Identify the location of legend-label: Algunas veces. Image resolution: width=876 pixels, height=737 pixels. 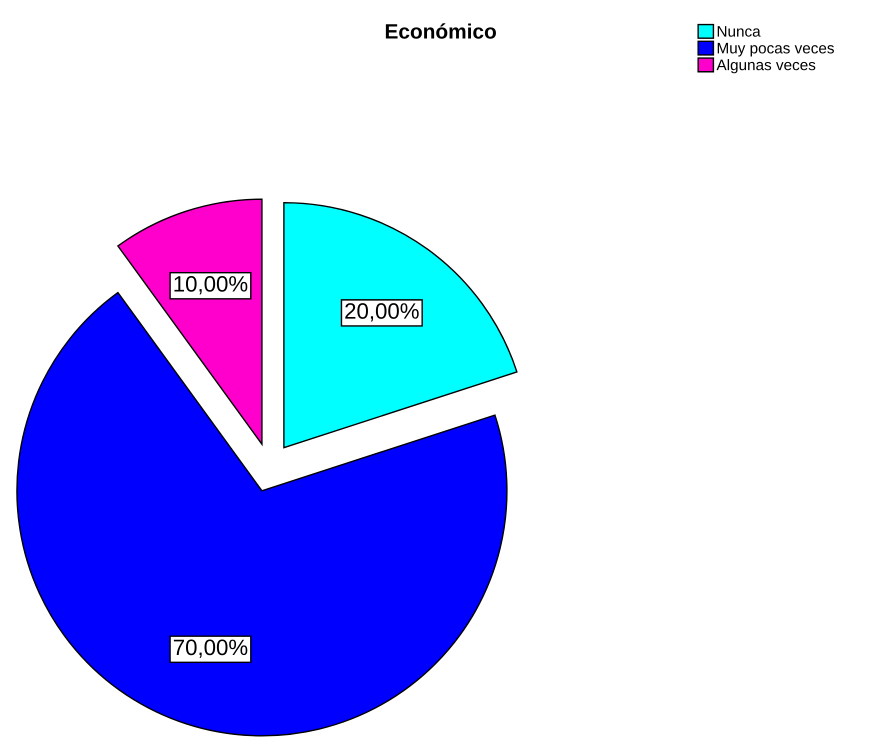
(766, 66).